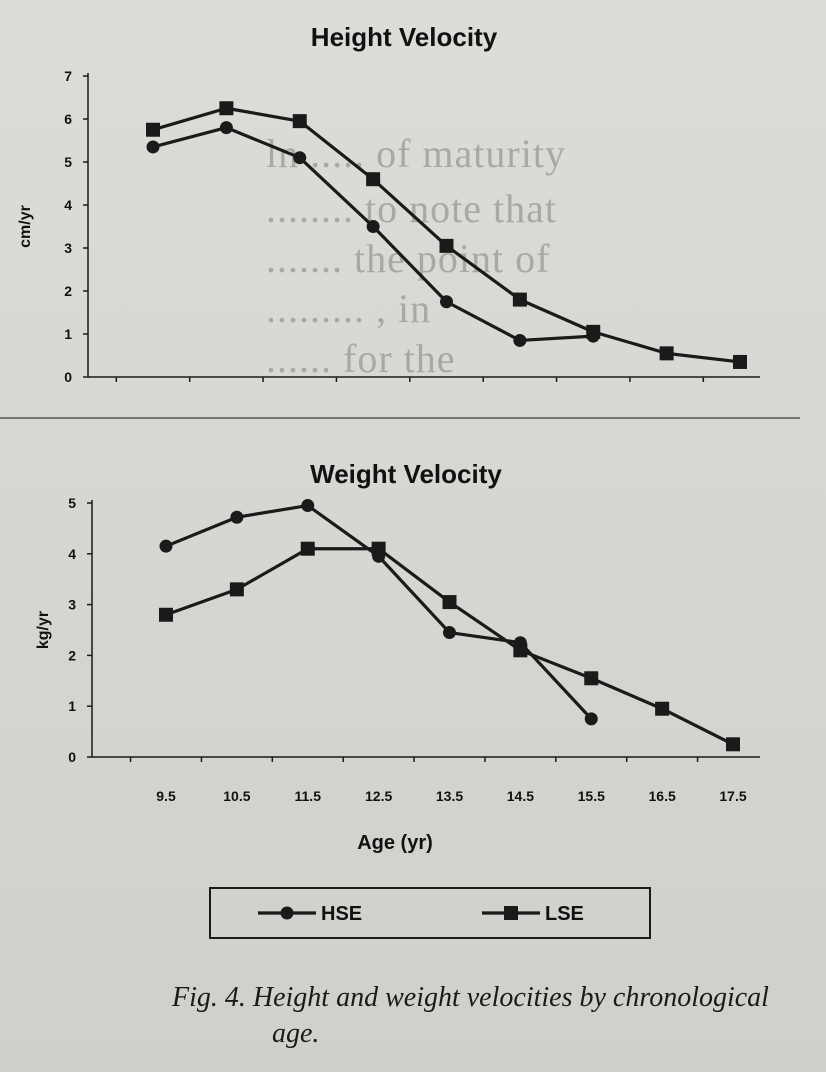 Image resolution: width=826 pixels, height=1072 pixels. Describe the element at coordinates (296, 1033) in the screenshot. I see `caption-line-2: age.` at that location.